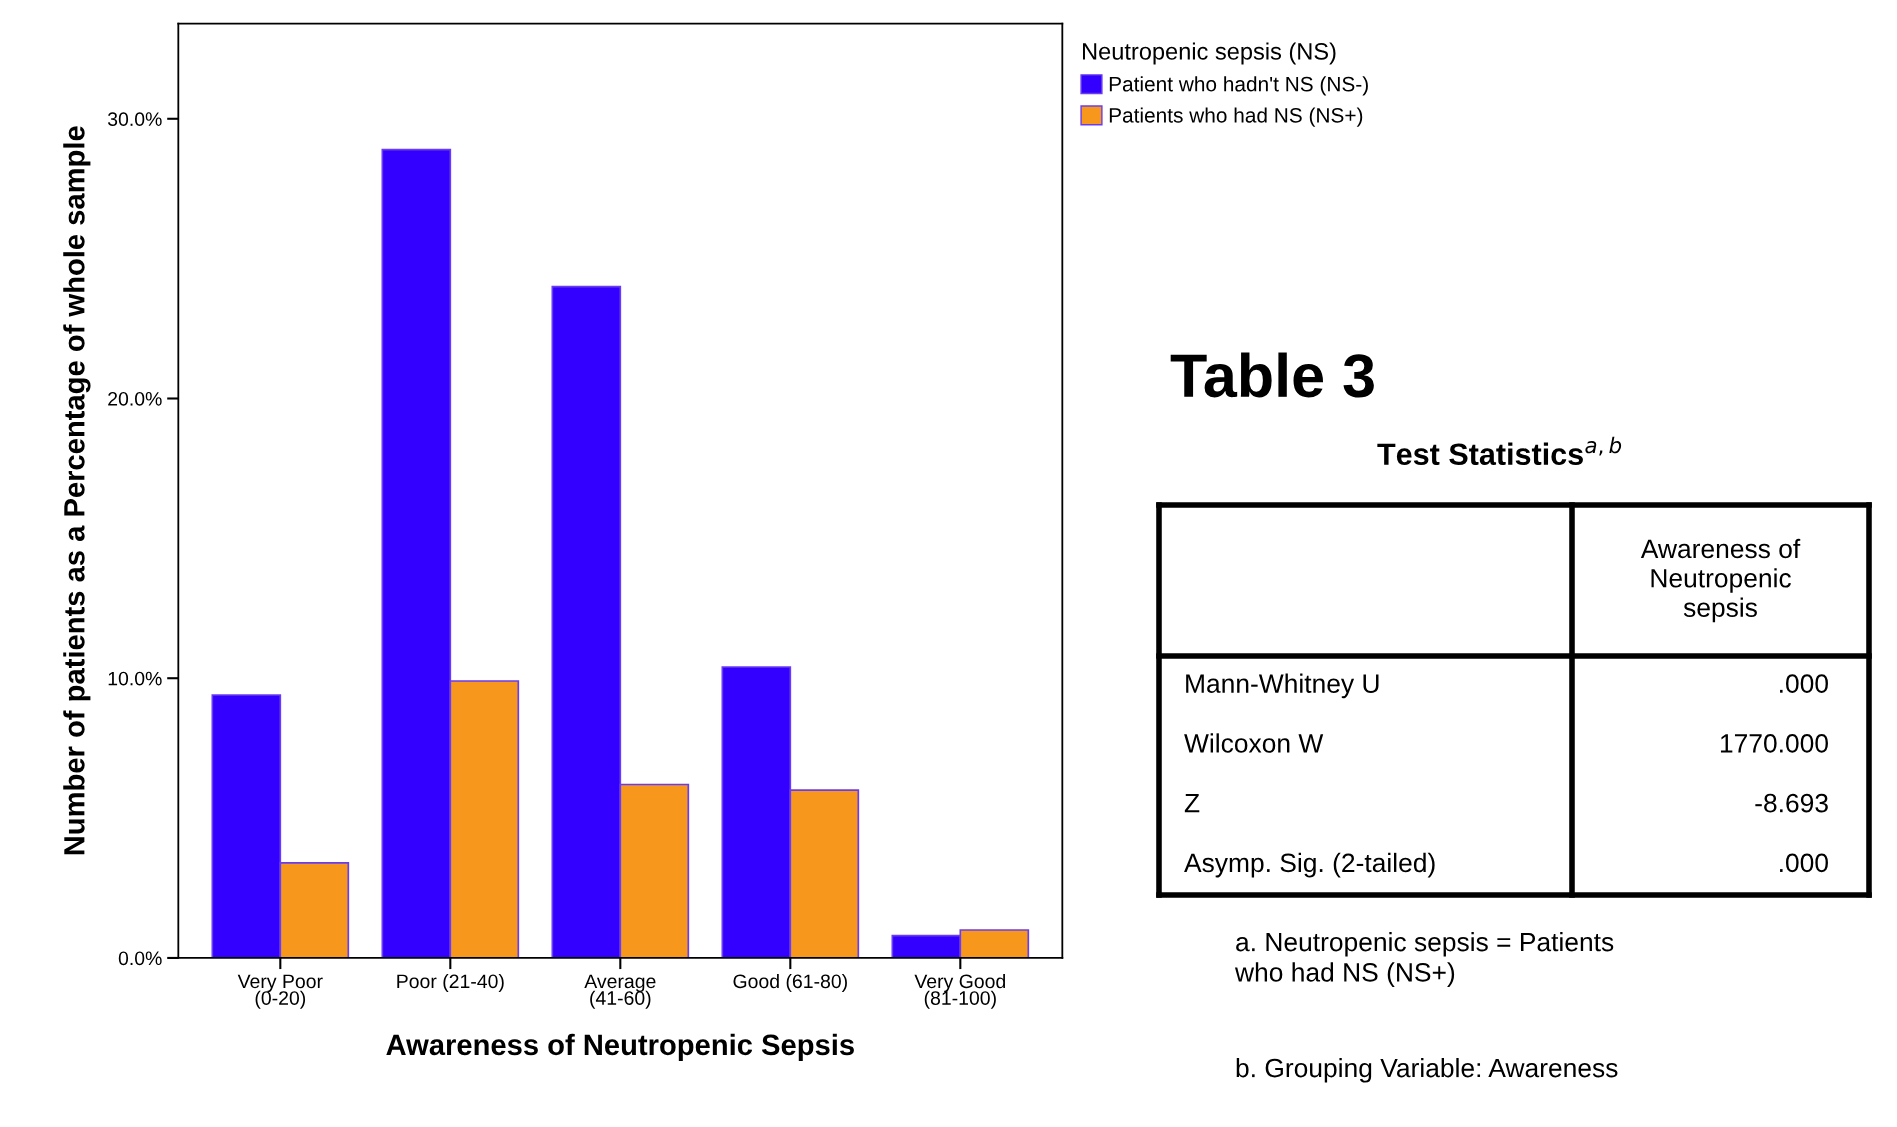 The width and height of the screenshot is (1897, 1127). Describe the element at coordinates (1236, 117) in the screenshot. I see `legend-label: Patients who had NS (NS+)` at that location.